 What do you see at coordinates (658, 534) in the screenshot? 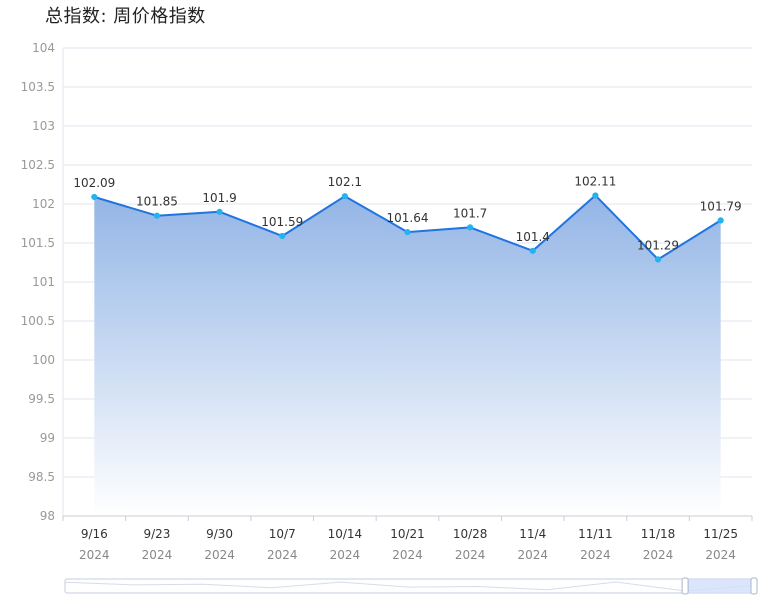
I see `x-tick-label: 11/18` at bounding box center [658, 534].